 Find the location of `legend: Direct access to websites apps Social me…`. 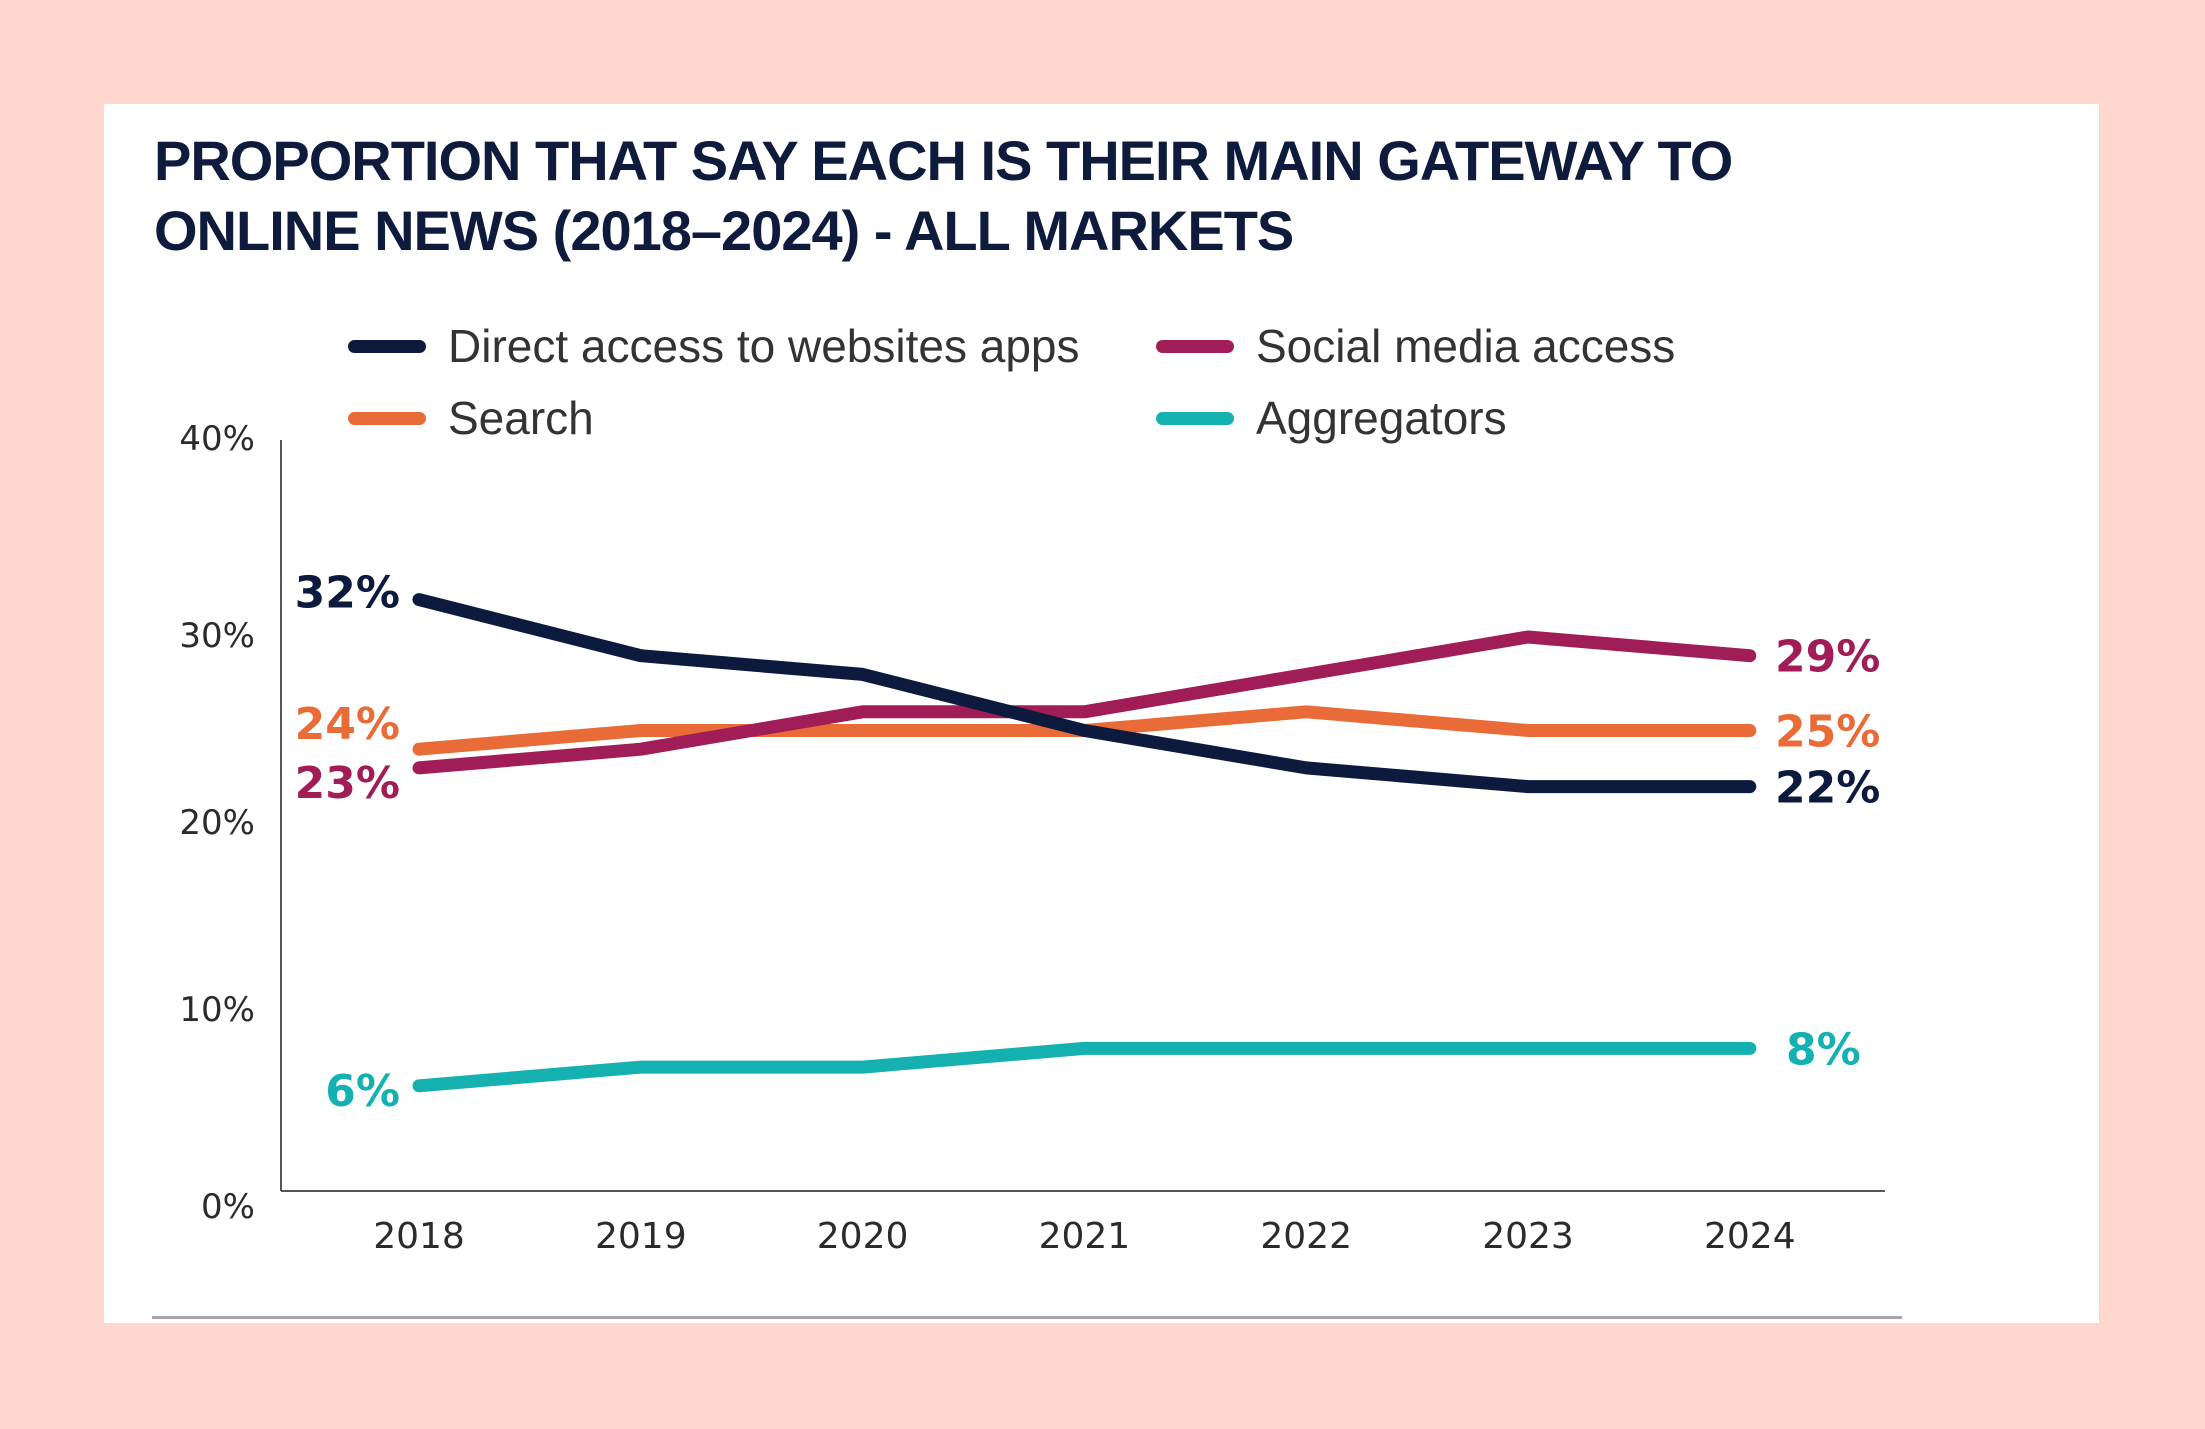

legend: Direct access to websites apps Social me… is located at coordinates (1048, 399).